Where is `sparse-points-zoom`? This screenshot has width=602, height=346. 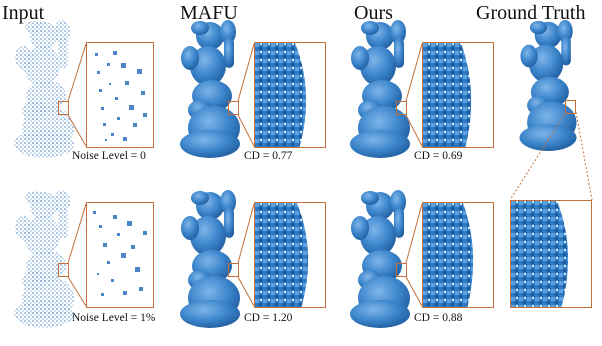
sparse-points-zoom is located at coordinates (121, 96).